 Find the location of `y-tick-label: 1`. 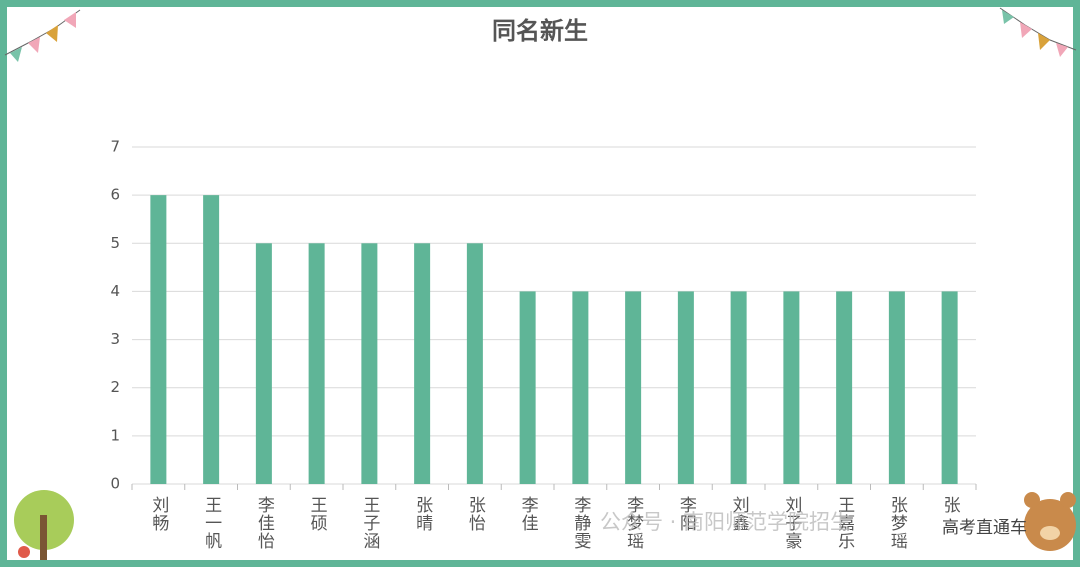

y-tick-label: 1 is located at coordinates (115, 435).